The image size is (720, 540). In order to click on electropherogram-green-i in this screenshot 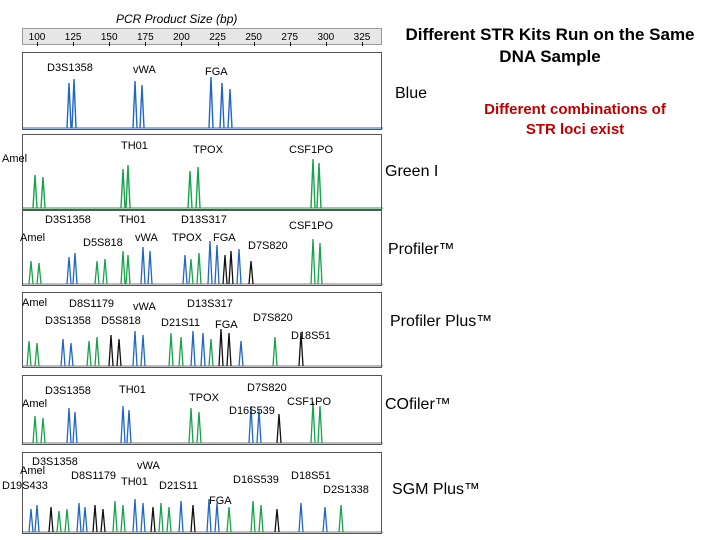, I will do `click(203, 183)`.